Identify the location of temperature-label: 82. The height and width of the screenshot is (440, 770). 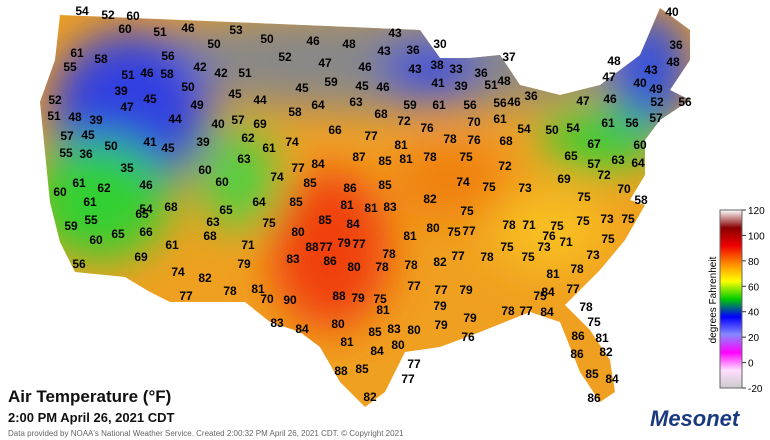
(430, 199).